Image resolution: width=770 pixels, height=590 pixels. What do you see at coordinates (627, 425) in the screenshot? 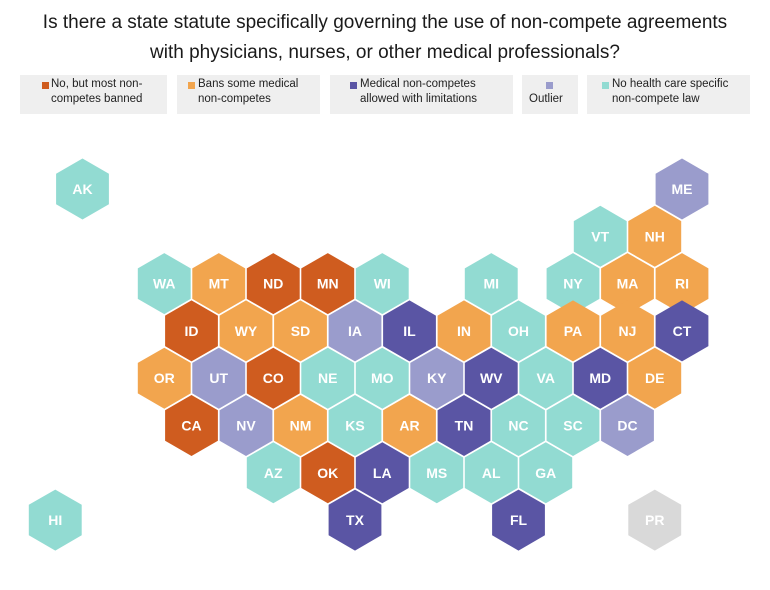
I see `state-hex-dc` at bounding box center [627, 425].